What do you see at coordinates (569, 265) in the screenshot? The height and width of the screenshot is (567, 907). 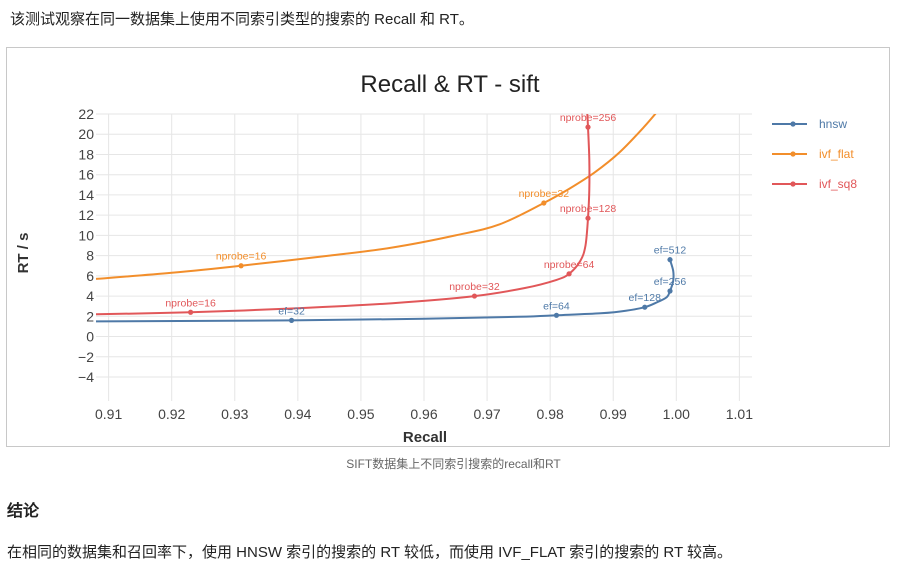 I see `data-label-ivf_sq8: nprobe=64` at bounding box center [569, 265].